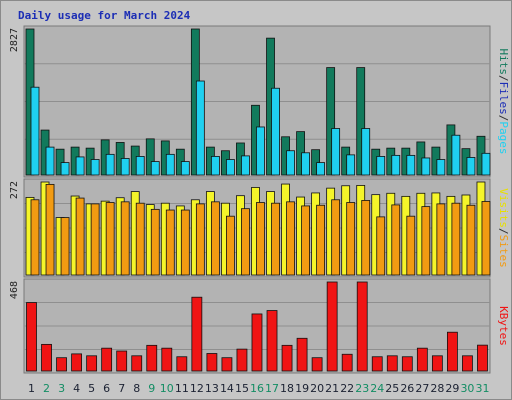 The height and width of the screenshot is (400, 512). What do you see at coordinates (121, 388) in the screenshot?
I see `day-label-7: 7` at bounding box center [121, 388].